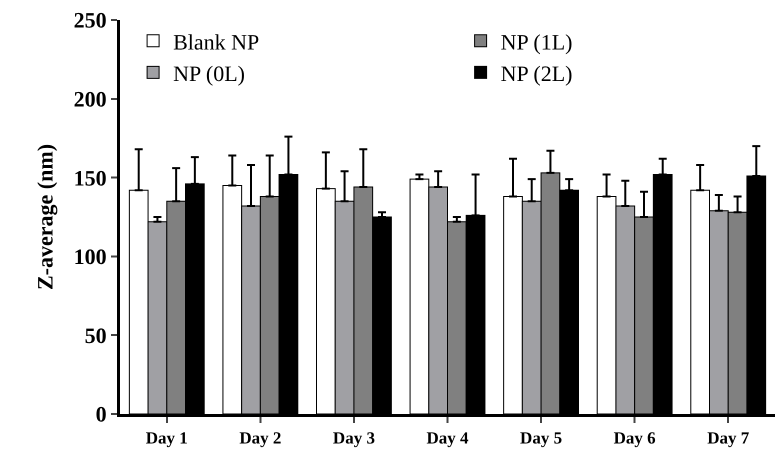 This screenshot has width=779, height=454. What do you see at coordinates (90, 177) in the screenshot?
I see `y-tick-label: 150` at bounding box center [90, 177].